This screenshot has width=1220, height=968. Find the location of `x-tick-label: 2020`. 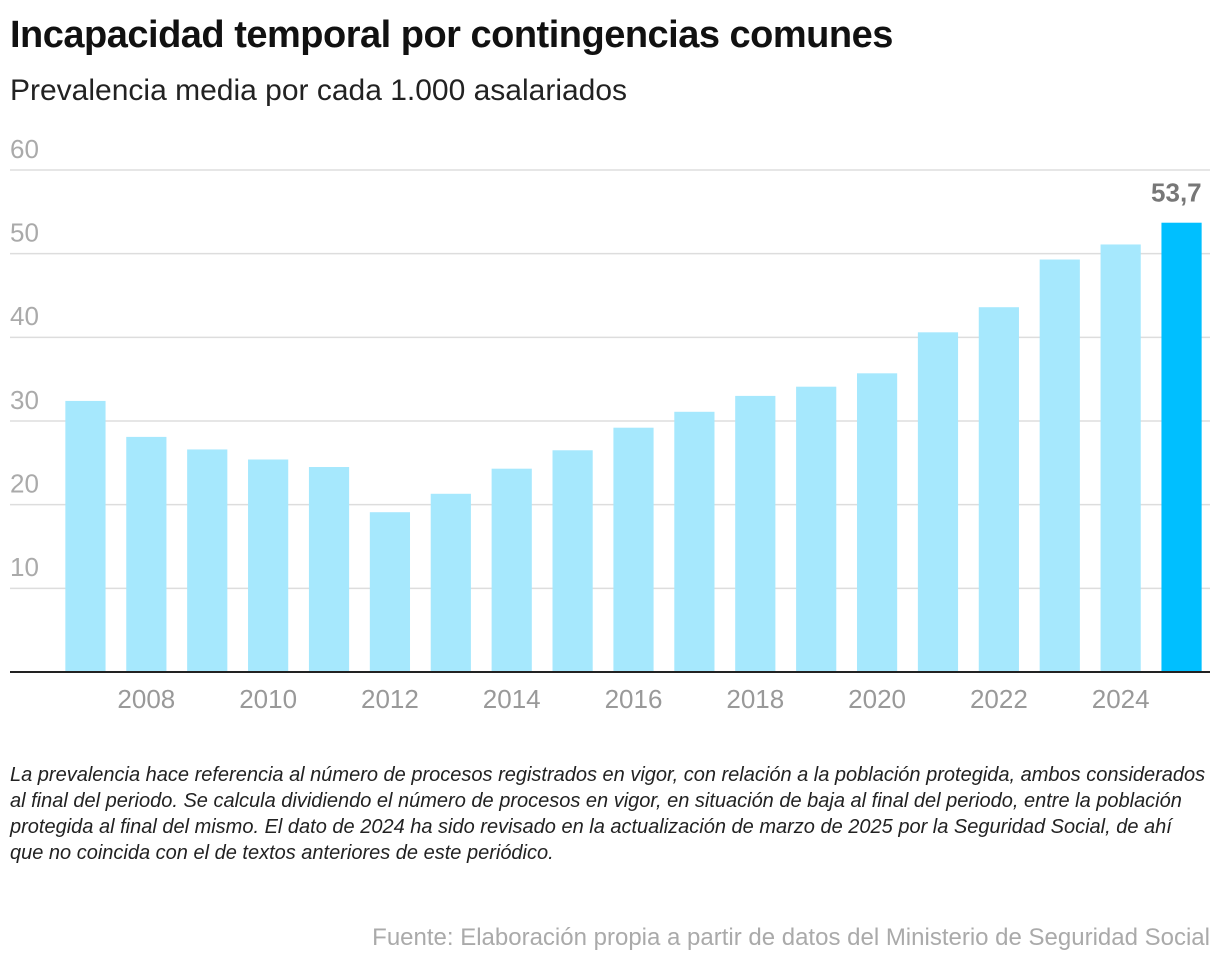

x-tick-label: 2020 is located at coordinates (877, 699).